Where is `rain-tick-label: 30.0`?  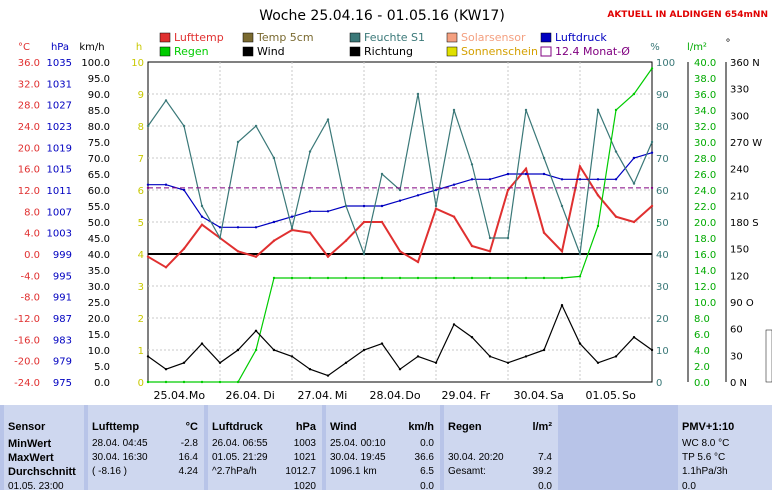 rain-tick-label: 30.0 is located at coordinates (705, 143).